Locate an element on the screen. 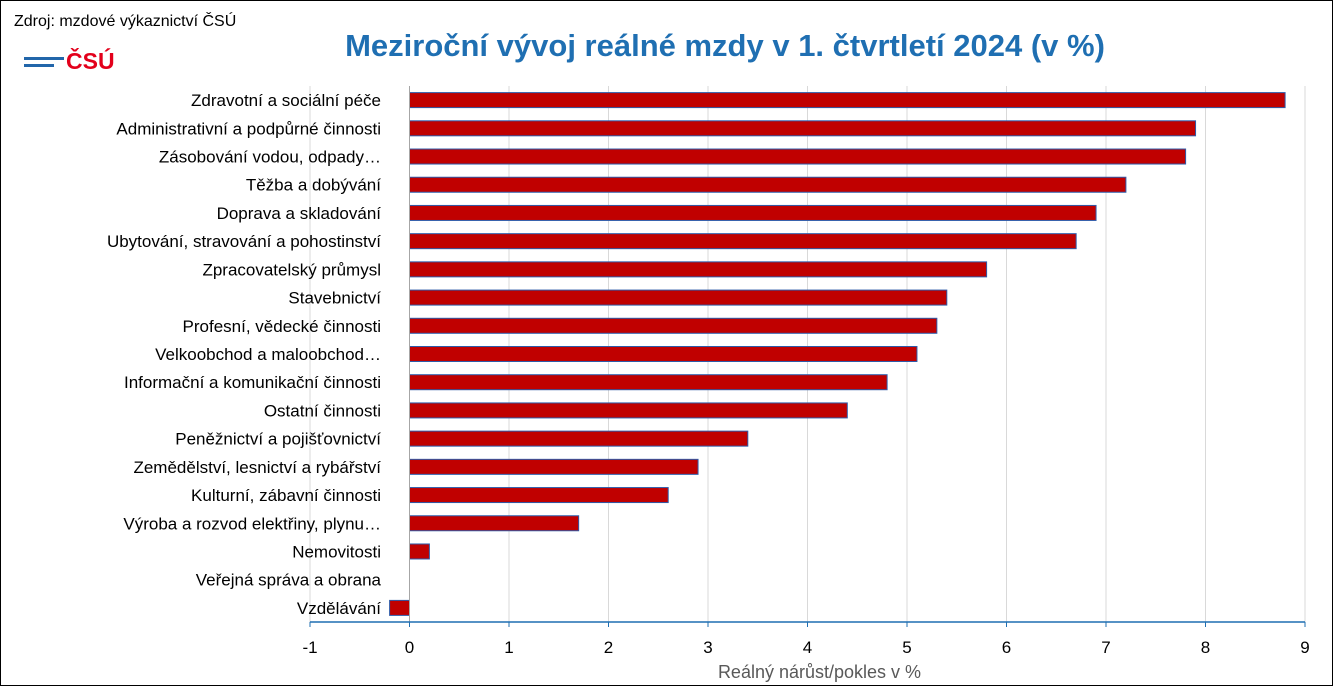  x-tick-label: -1 is located at coordinates (309, 647).